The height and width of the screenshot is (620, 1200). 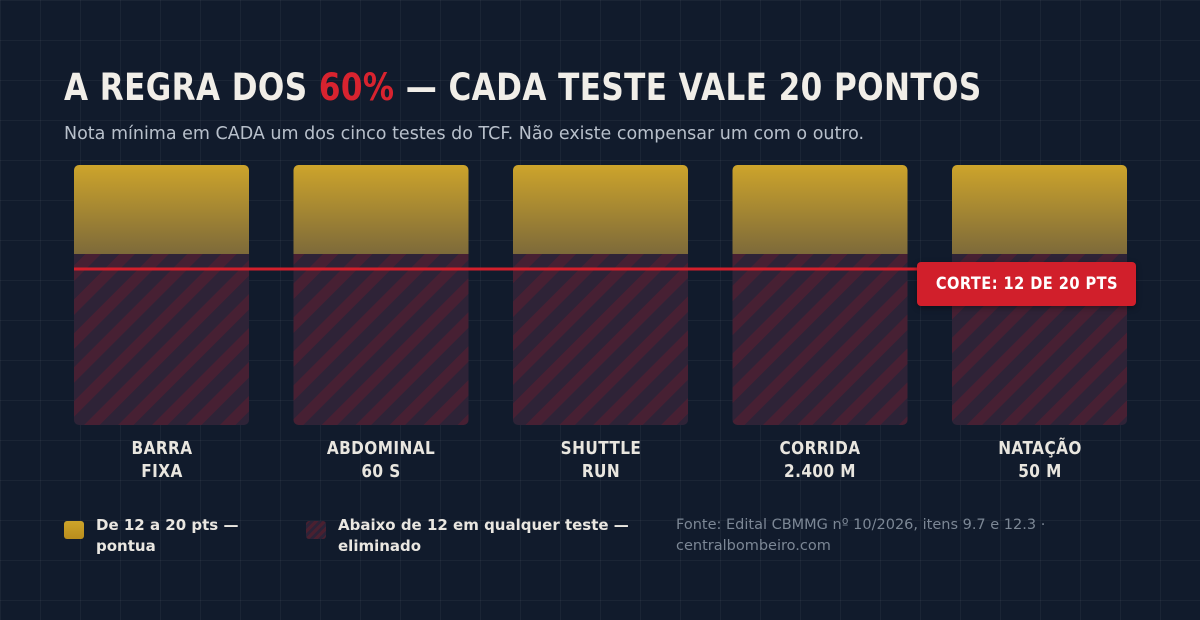 What do you see at coordinates (600, 460) in the screenshot?
I see `x-tick-label: SHUTTLE RUN` at bounding box center [600, 460].